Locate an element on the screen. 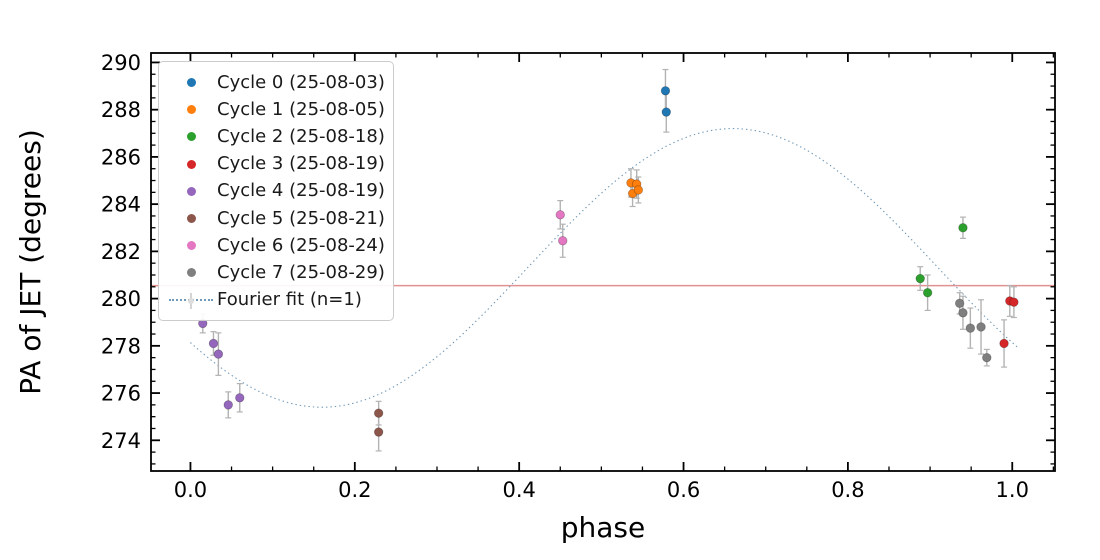  legend-label: Cycle 2 (25-08-18) is located at coordinates (301, 136).